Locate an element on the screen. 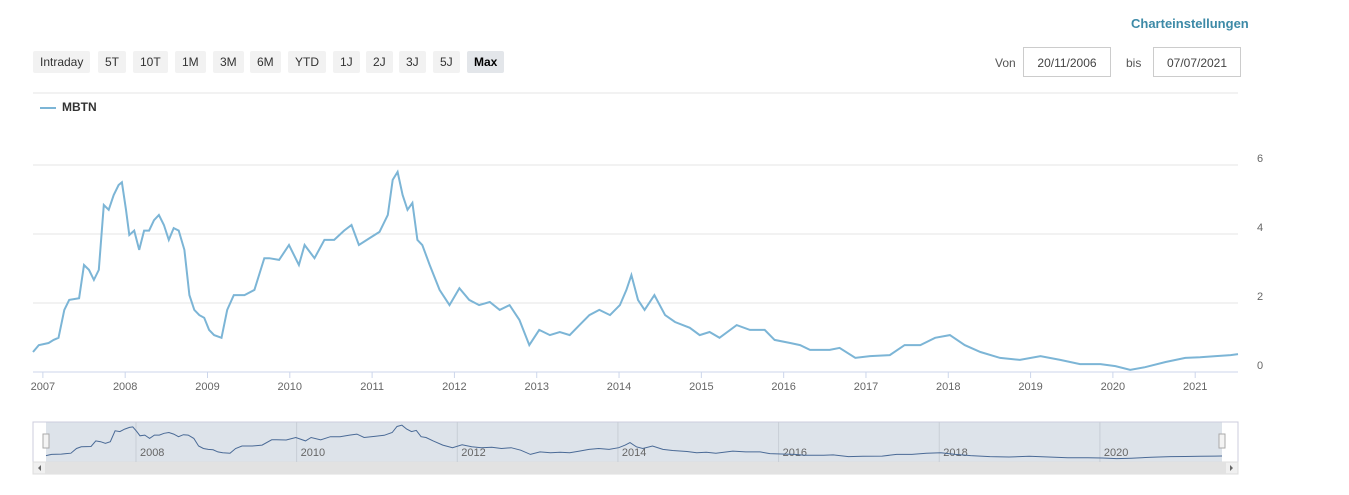 Image resolution: width=1349 pixels, height=495 pixels. x-tick-label: 2009 is located at coordinates (207, 387).